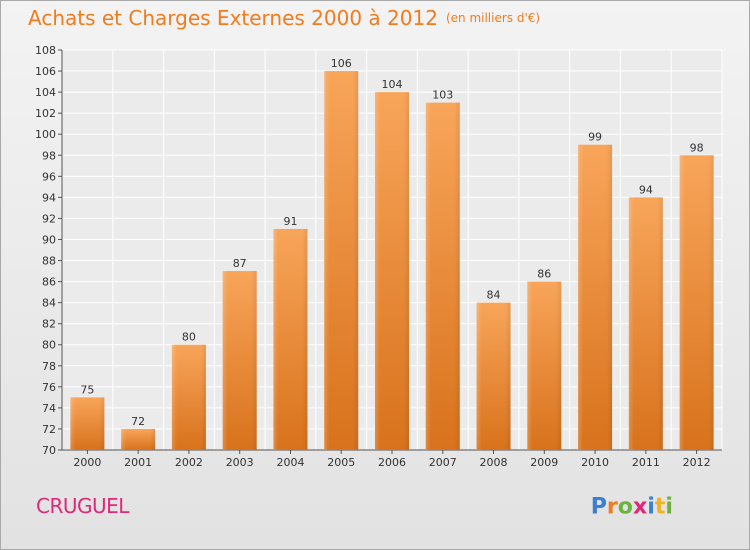  Describe the element at coordinates (49, 282) in the screenshot. I see `y-tick-label: 86` at that location.